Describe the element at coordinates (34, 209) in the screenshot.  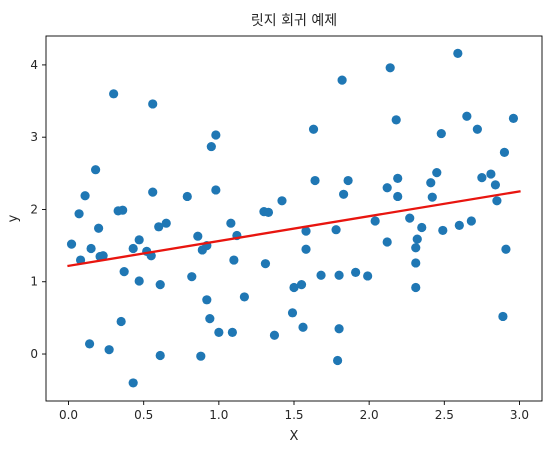
I see `y-tick-label: 2` at that location.